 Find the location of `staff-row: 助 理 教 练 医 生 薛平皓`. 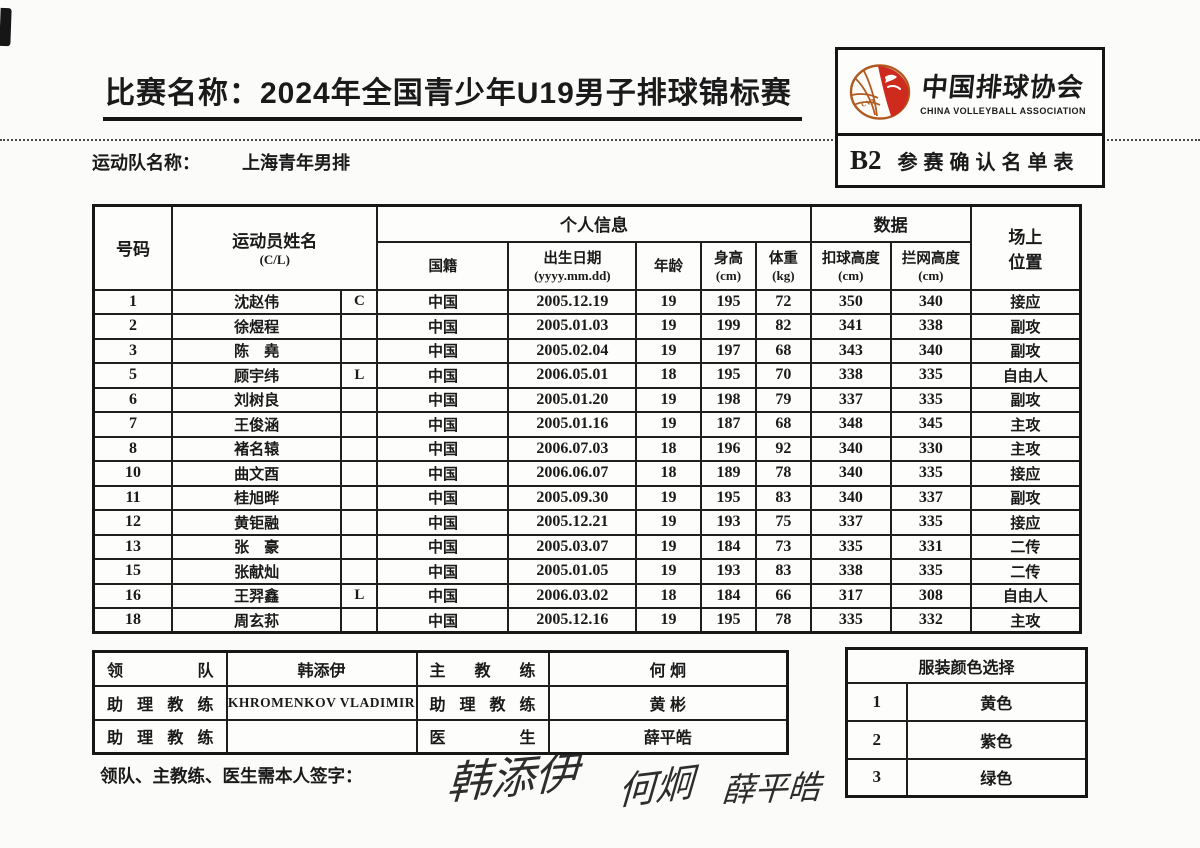

staff-row: 助 理 教 练 医 生 薛平皓 is located at coordinates (440, 736).